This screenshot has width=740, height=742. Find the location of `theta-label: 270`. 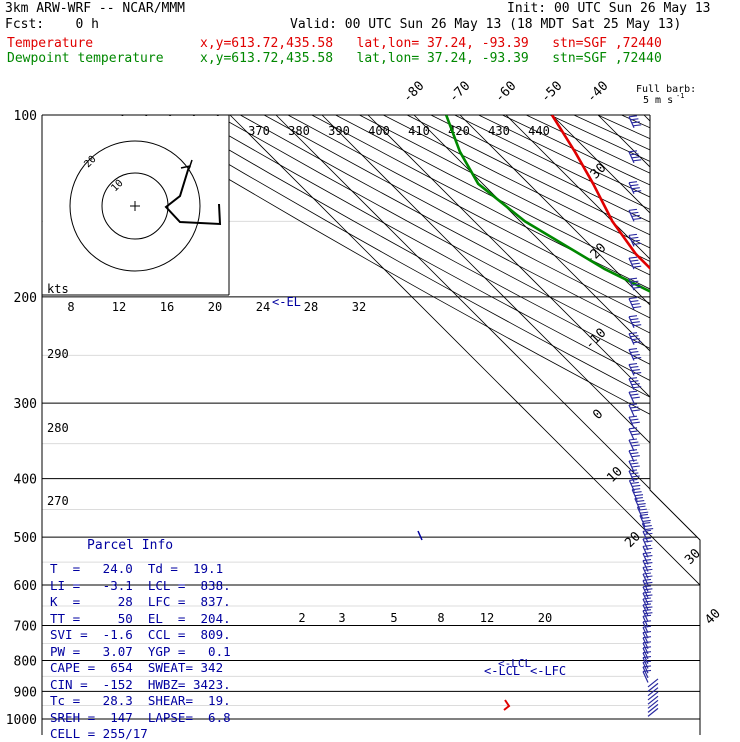

theta-label: 270 is located at coordinates (58, 501).